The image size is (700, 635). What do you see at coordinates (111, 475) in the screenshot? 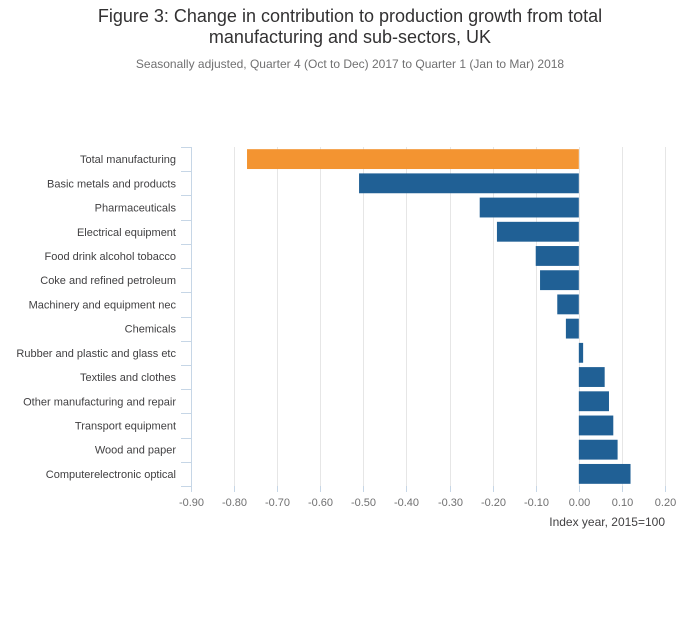
I see `category-label: Computerelectronic optical` at bounding box center [111, 475].